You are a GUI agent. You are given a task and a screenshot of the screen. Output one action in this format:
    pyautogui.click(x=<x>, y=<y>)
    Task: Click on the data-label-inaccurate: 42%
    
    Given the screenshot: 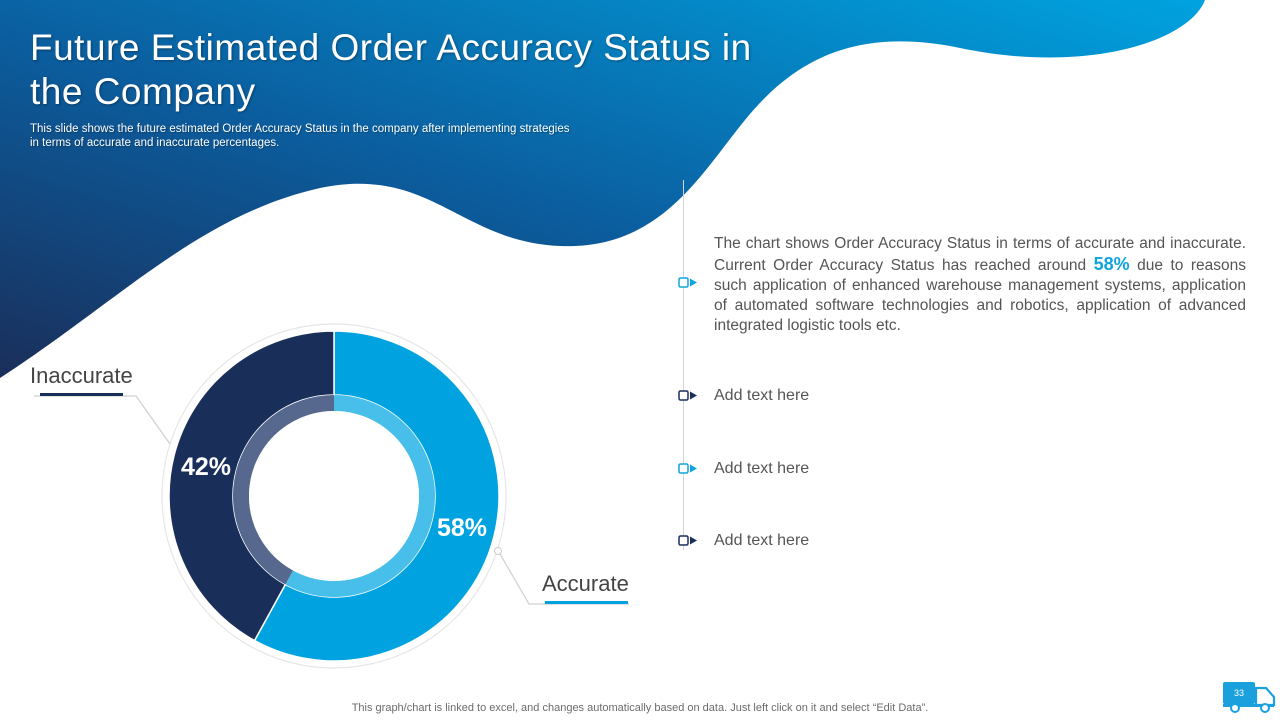 What is the action you would take?
    pyautogui.click(x=206, y=467)
    